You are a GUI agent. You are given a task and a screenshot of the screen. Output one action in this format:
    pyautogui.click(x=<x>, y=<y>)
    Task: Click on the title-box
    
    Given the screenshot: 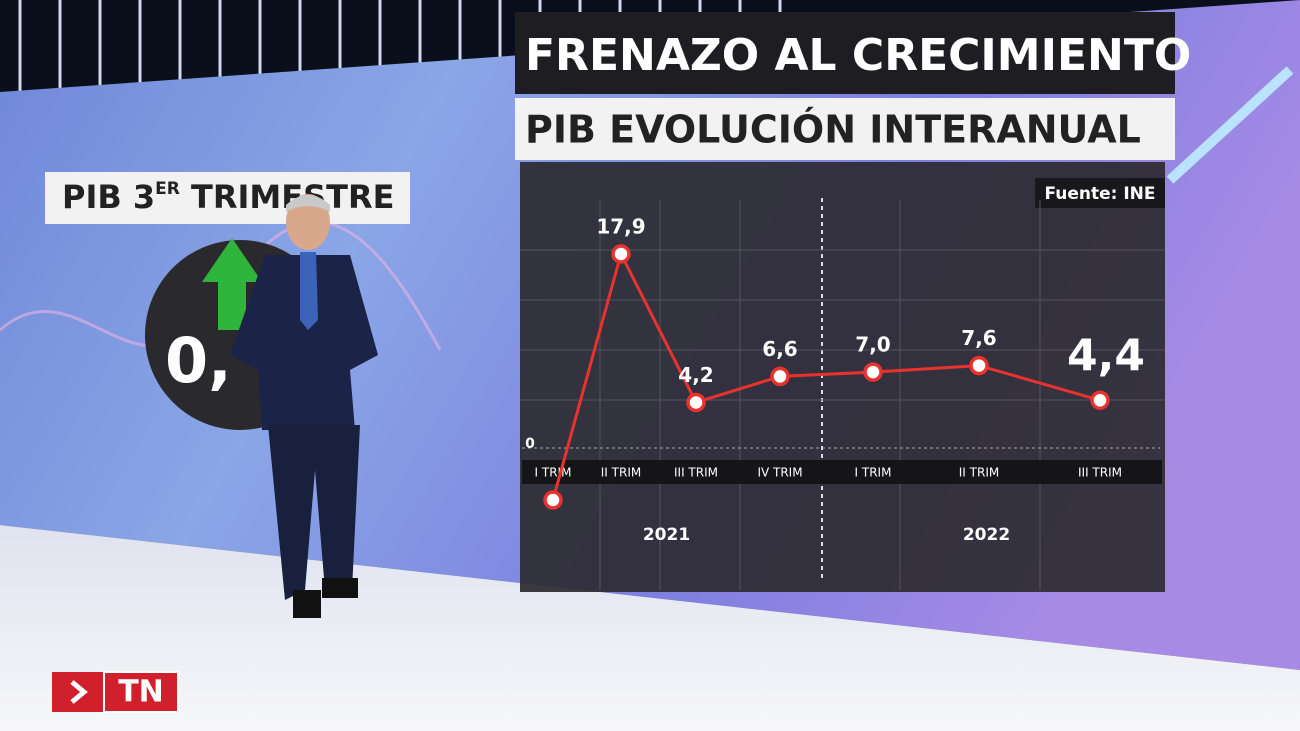 What is the action you would take?
    pyautogui.click(x=845, y=53)
    